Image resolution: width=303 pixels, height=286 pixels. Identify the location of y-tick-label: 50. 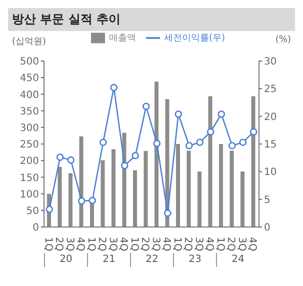
(32, 211).